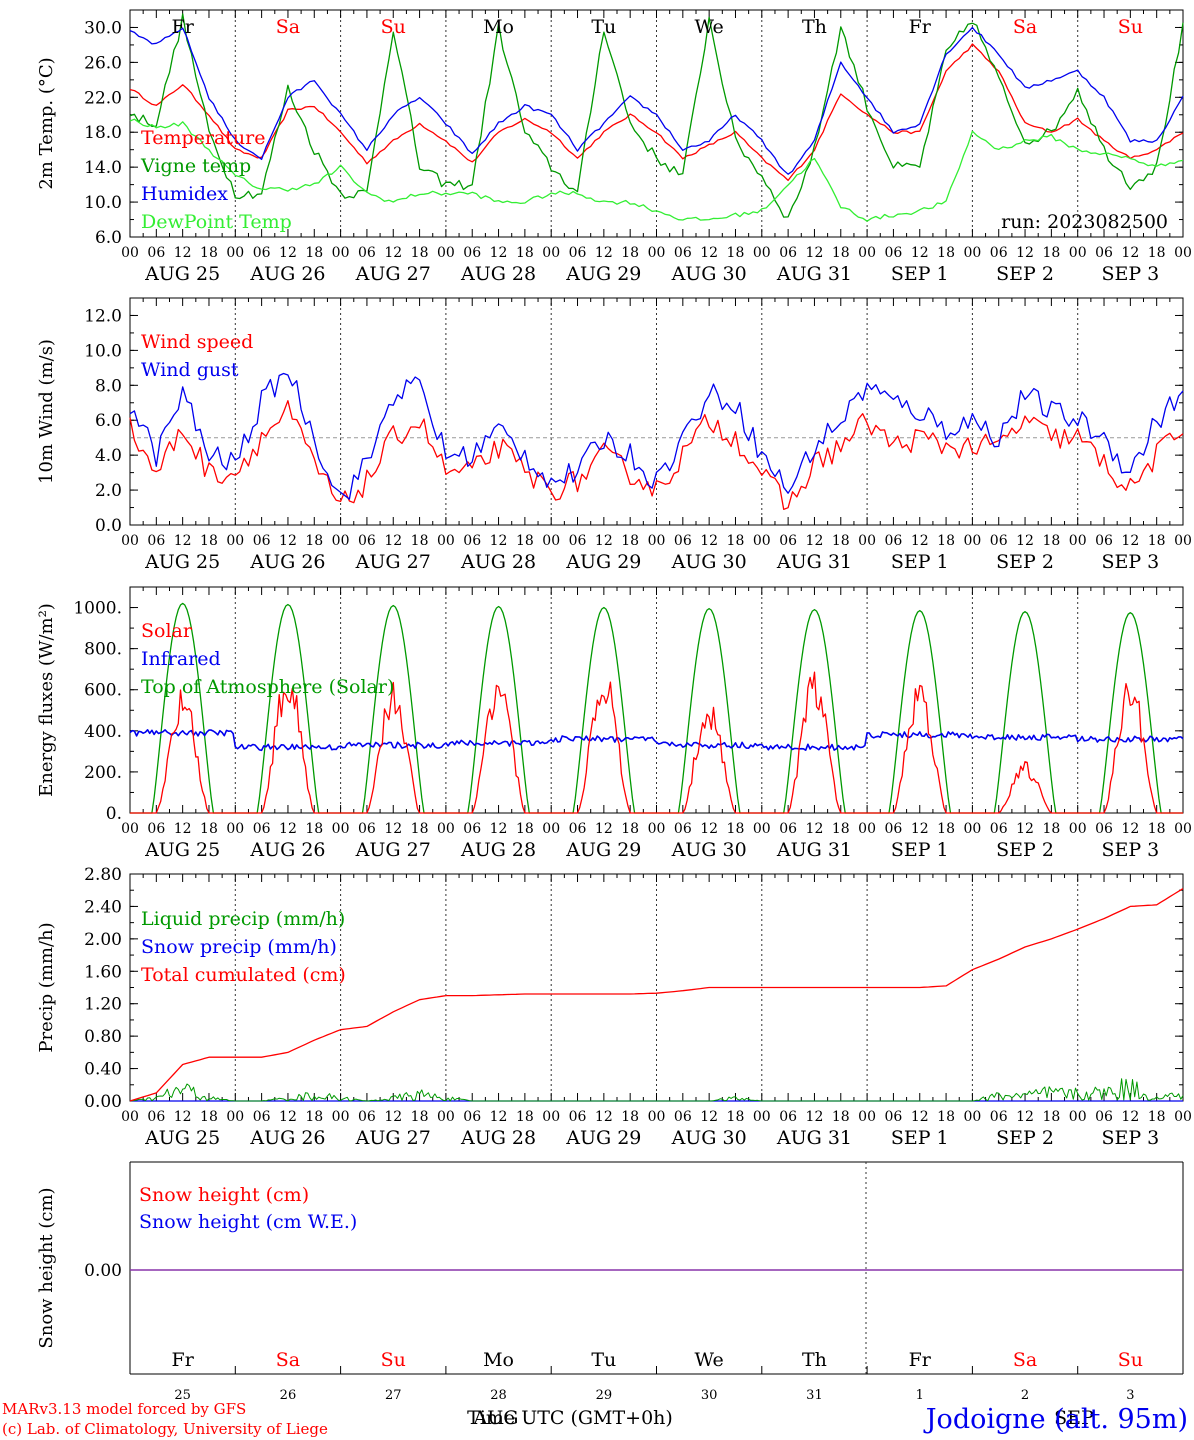 The height and width of the screenshot is (1440, 1194). Describe the element at coordinates (243, 919) in the screenshot. I see `precip-legend-0: Liquid precip (mm/h)` at that location.